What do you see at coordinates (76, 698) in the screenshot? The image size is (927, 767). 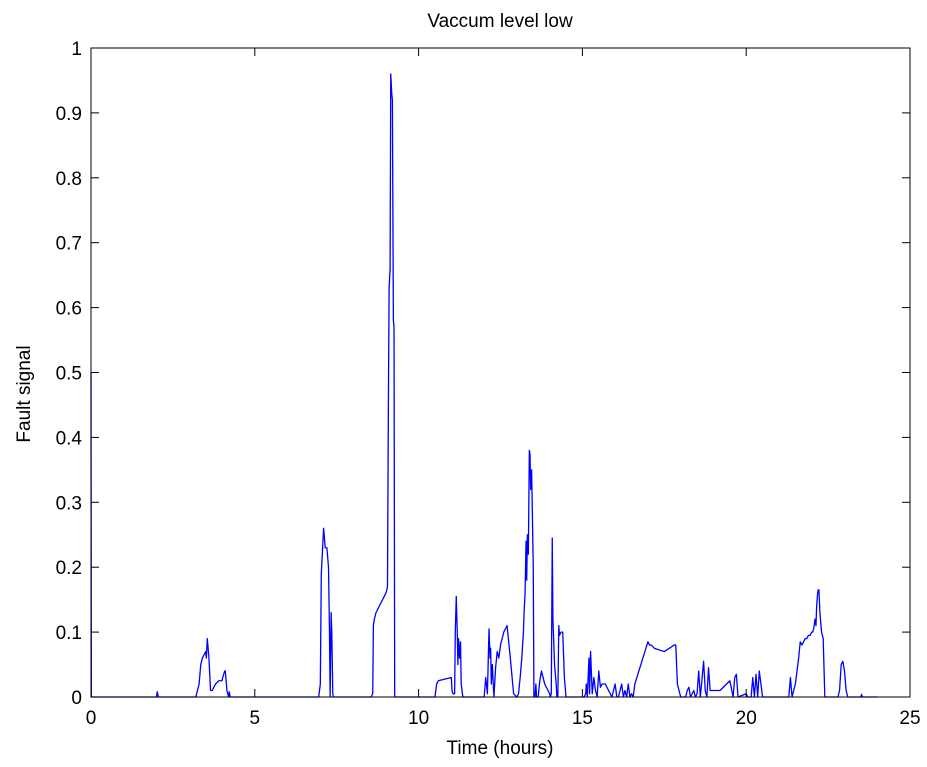 I see `y-tick-label: 0` at bounding box center [76, 698].